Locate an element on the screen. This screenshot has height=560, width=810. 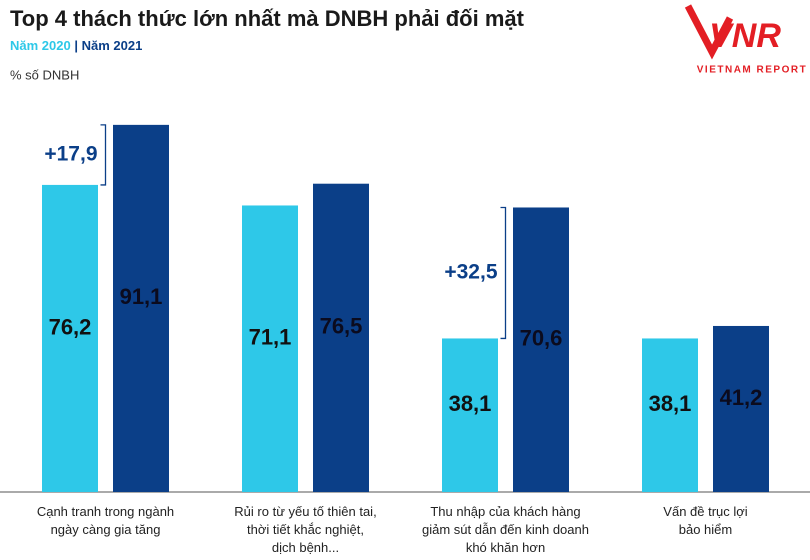
data-label: 91,1 is located at coordinates (141, 296).